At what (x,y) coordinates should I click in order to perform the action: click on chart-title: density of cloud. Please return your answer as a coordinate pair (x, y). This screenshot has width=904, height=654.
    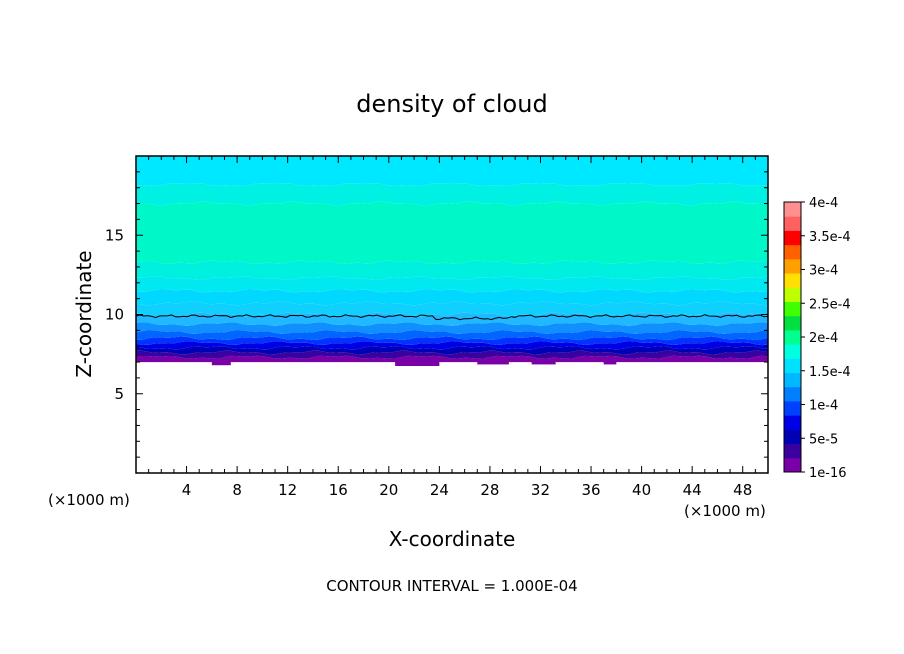
    Looking at the image, I should click on (451, 104).